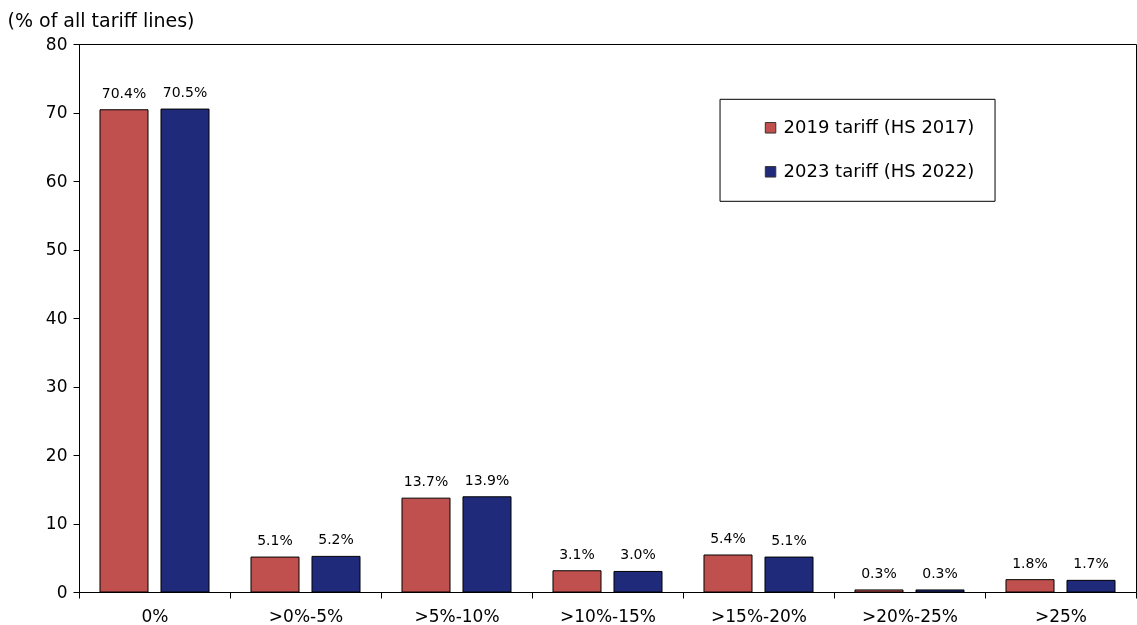  I want to click on x-tick-label: >15%-20%, so click(759, 615).